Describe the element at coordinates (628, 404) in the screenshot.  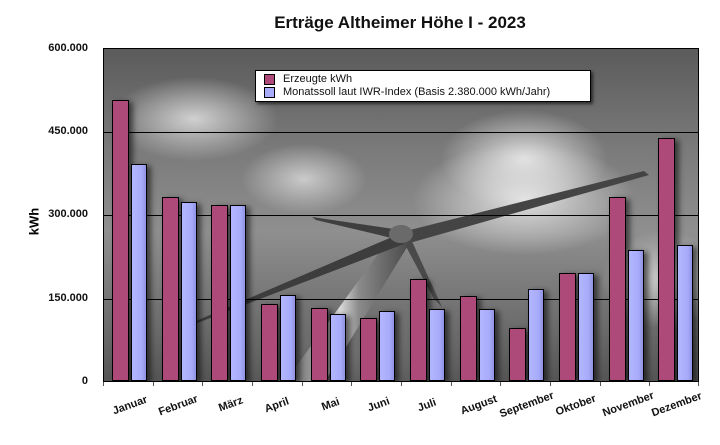
I see `x-tick-label: November` at that location.